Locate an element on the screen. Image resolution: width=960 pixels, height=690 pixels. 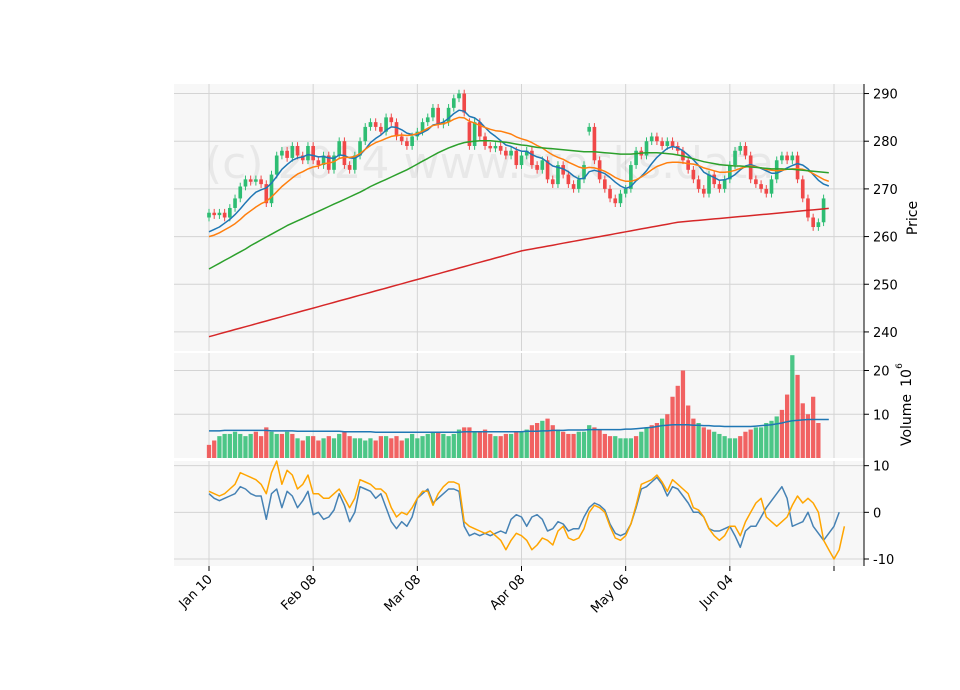
xtick-label: Jan 10 is located at coordinates (196, 592).